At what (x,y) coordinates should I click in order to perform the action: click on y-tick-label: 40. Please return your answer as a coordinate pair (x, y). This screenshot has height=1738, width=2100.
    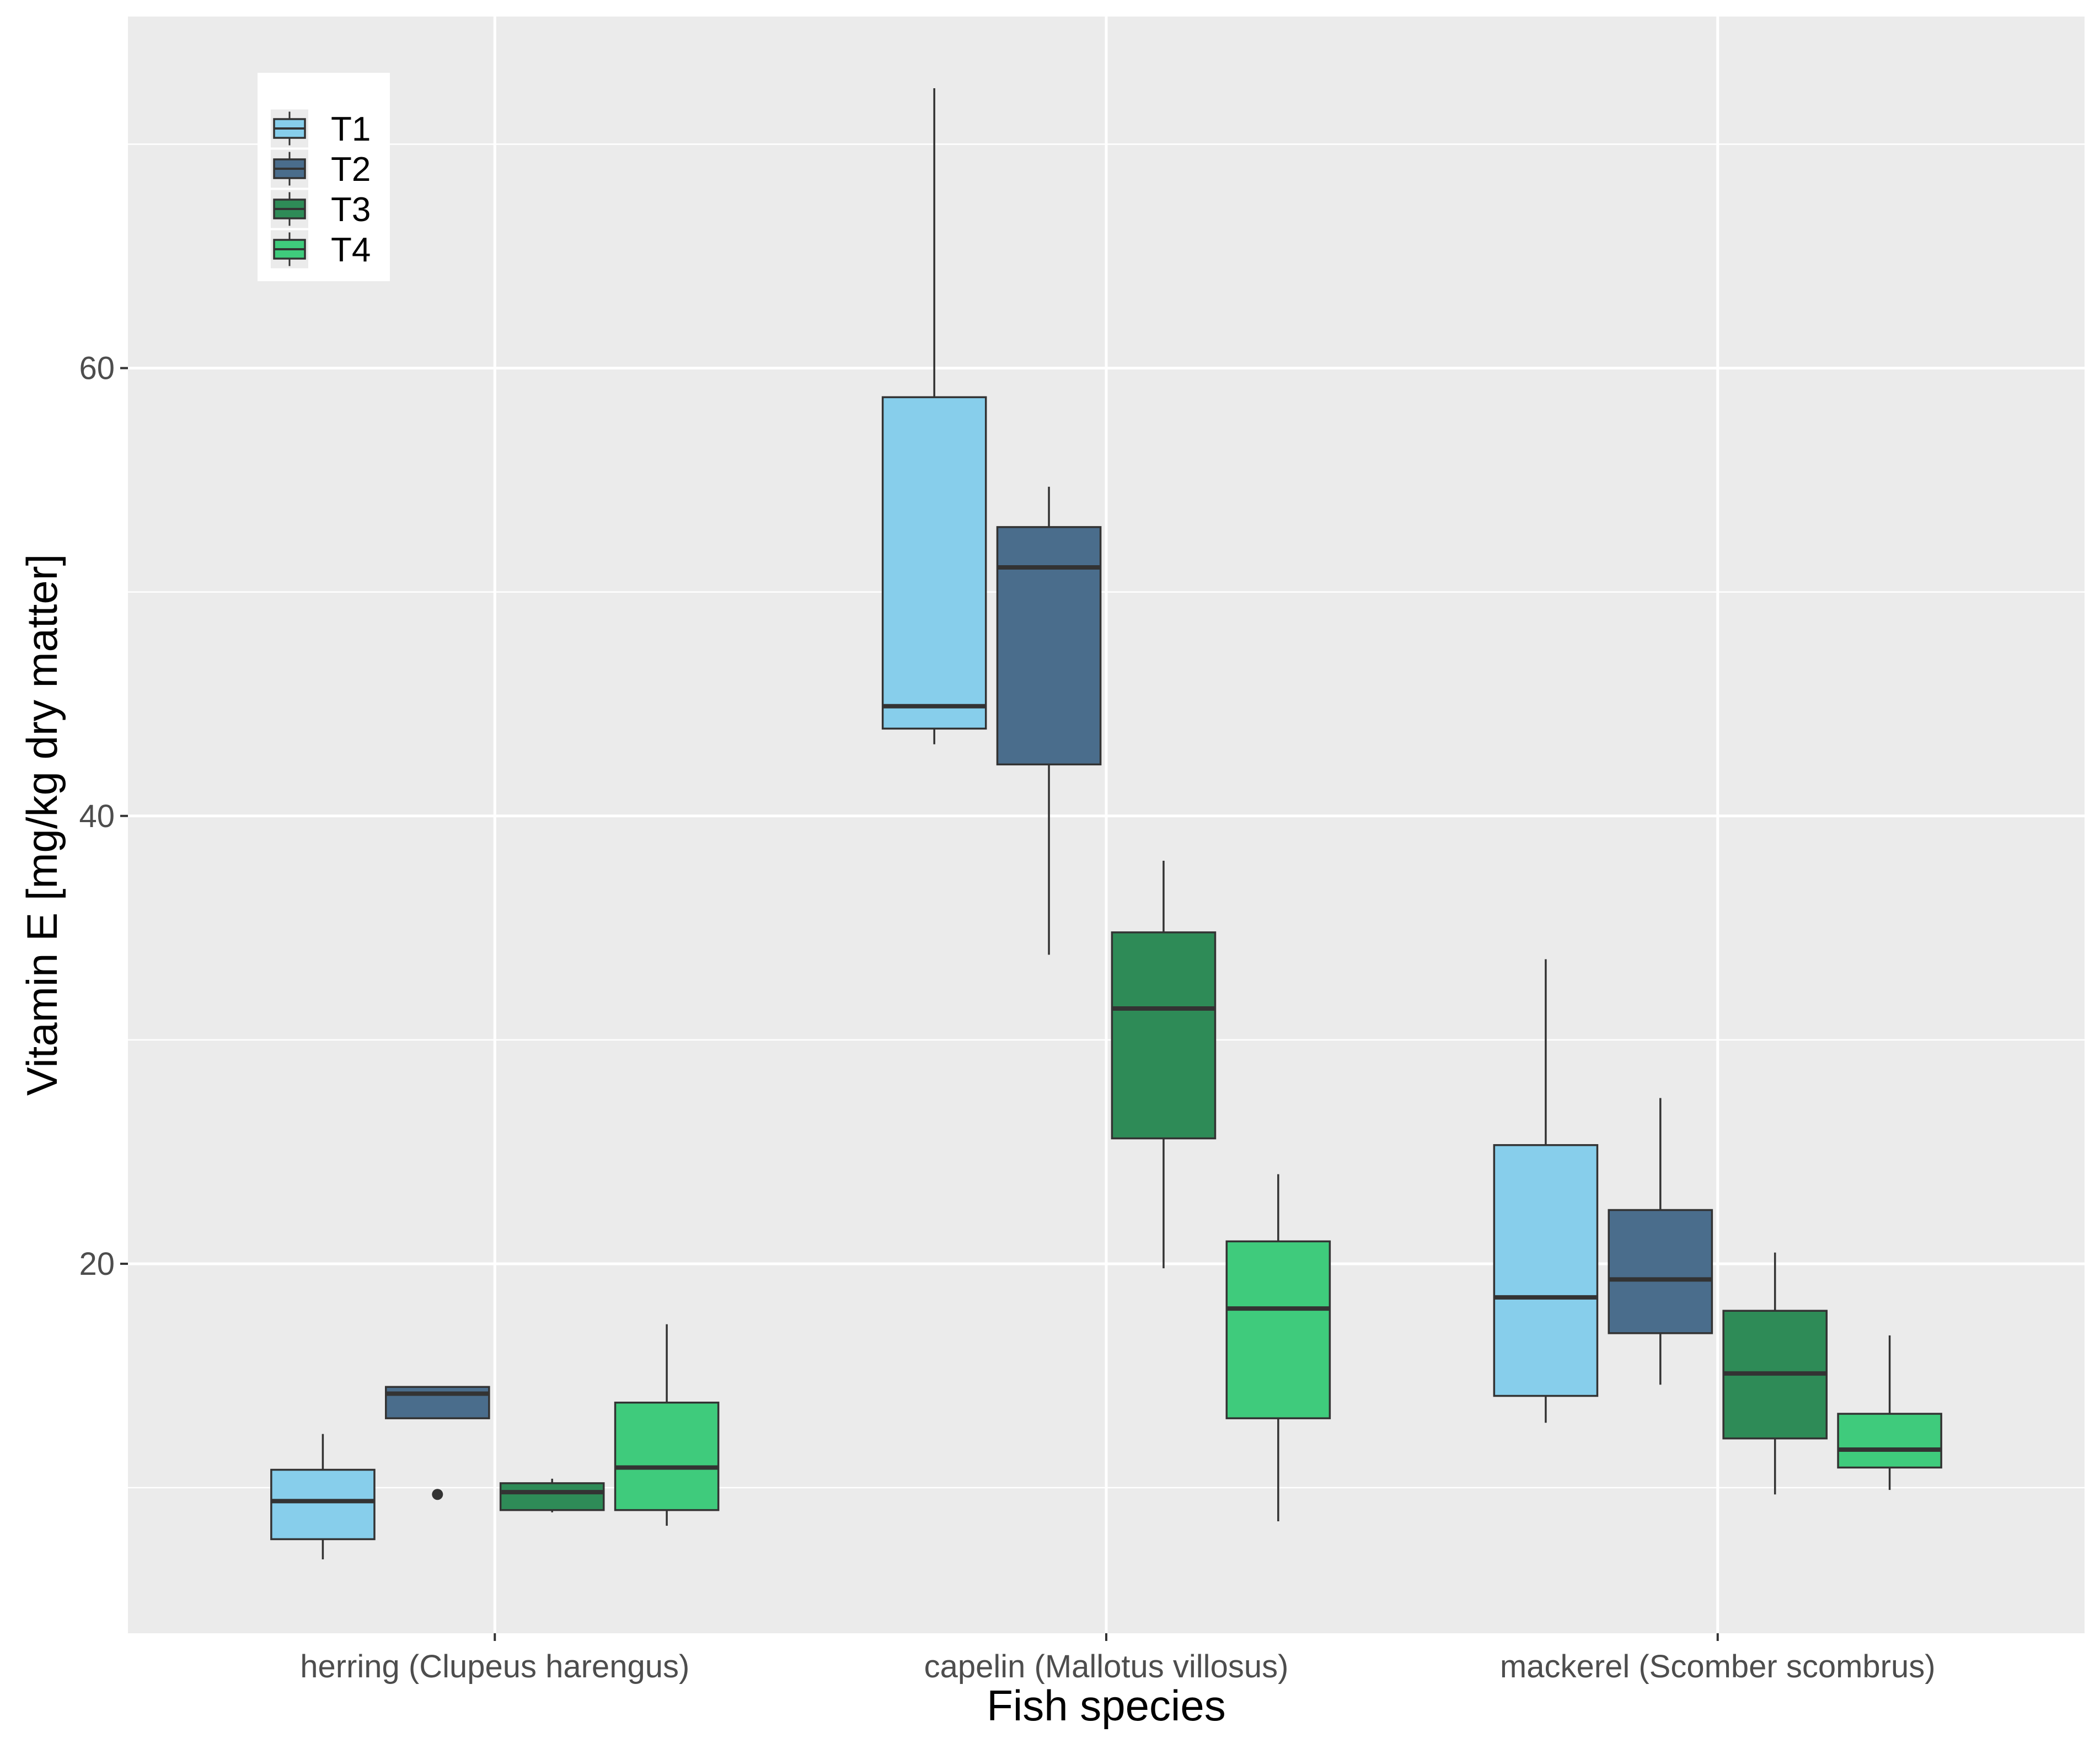
    Looking at the image, I should click on (97, 816).